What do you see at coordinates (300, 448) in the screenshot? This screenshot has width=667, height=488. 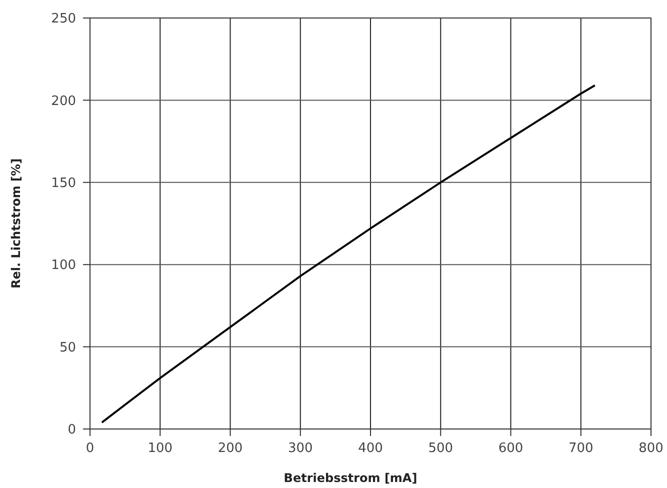 I see `x-tick-label: 300` at bounding box center [300, 448].